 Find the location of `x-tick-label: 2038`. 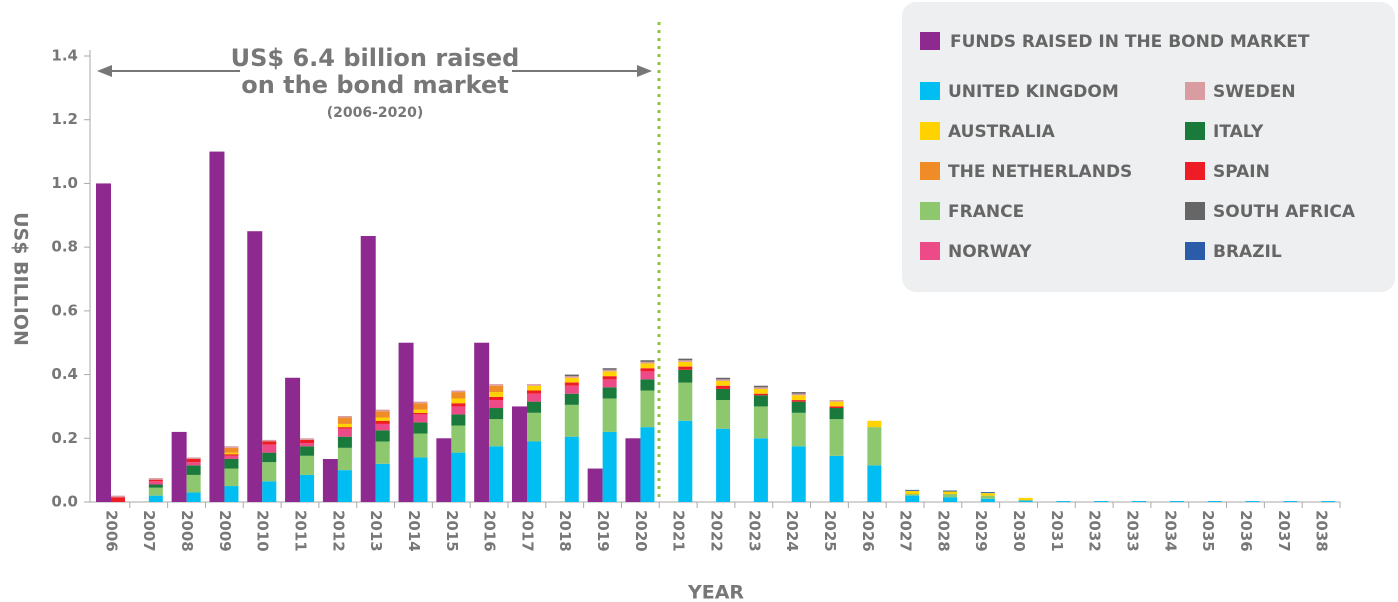

x-tick-label: 2038 is located at coordinates (1322, 531).